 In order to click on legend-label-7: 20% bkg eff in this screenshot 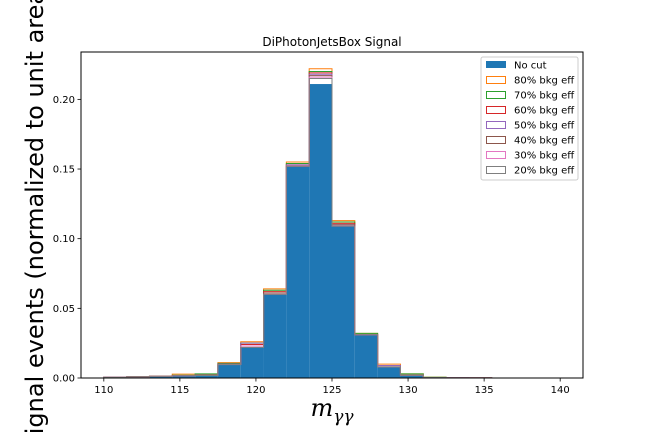, I will do `click(544, 171)`.